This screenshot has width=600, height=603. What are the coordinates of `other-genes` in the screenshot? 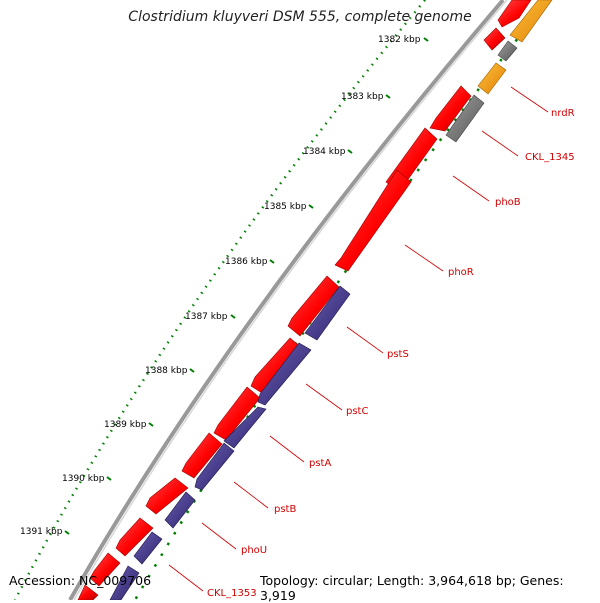 It's located at (481, 91).